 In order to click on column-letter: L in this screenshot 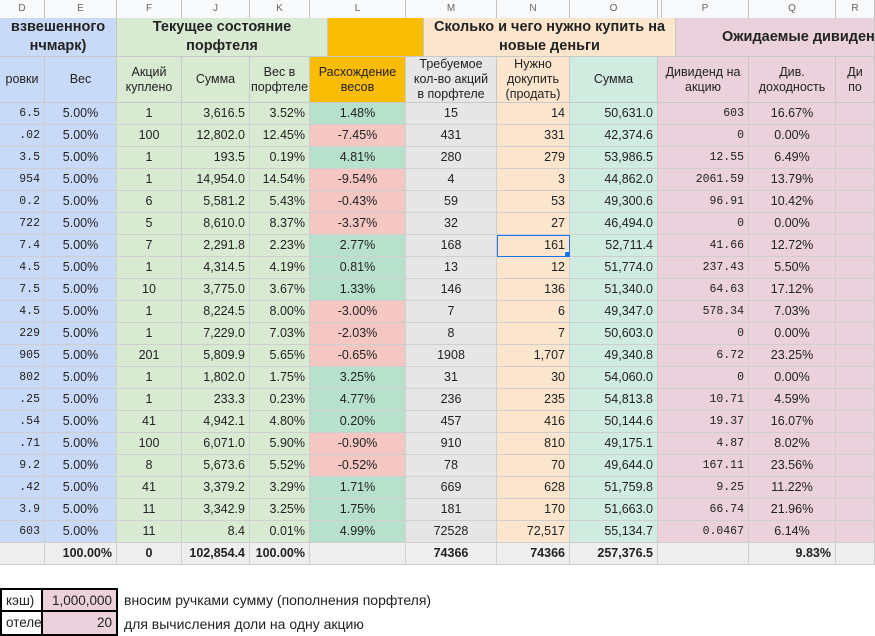, I will do `click(358, 9)`.